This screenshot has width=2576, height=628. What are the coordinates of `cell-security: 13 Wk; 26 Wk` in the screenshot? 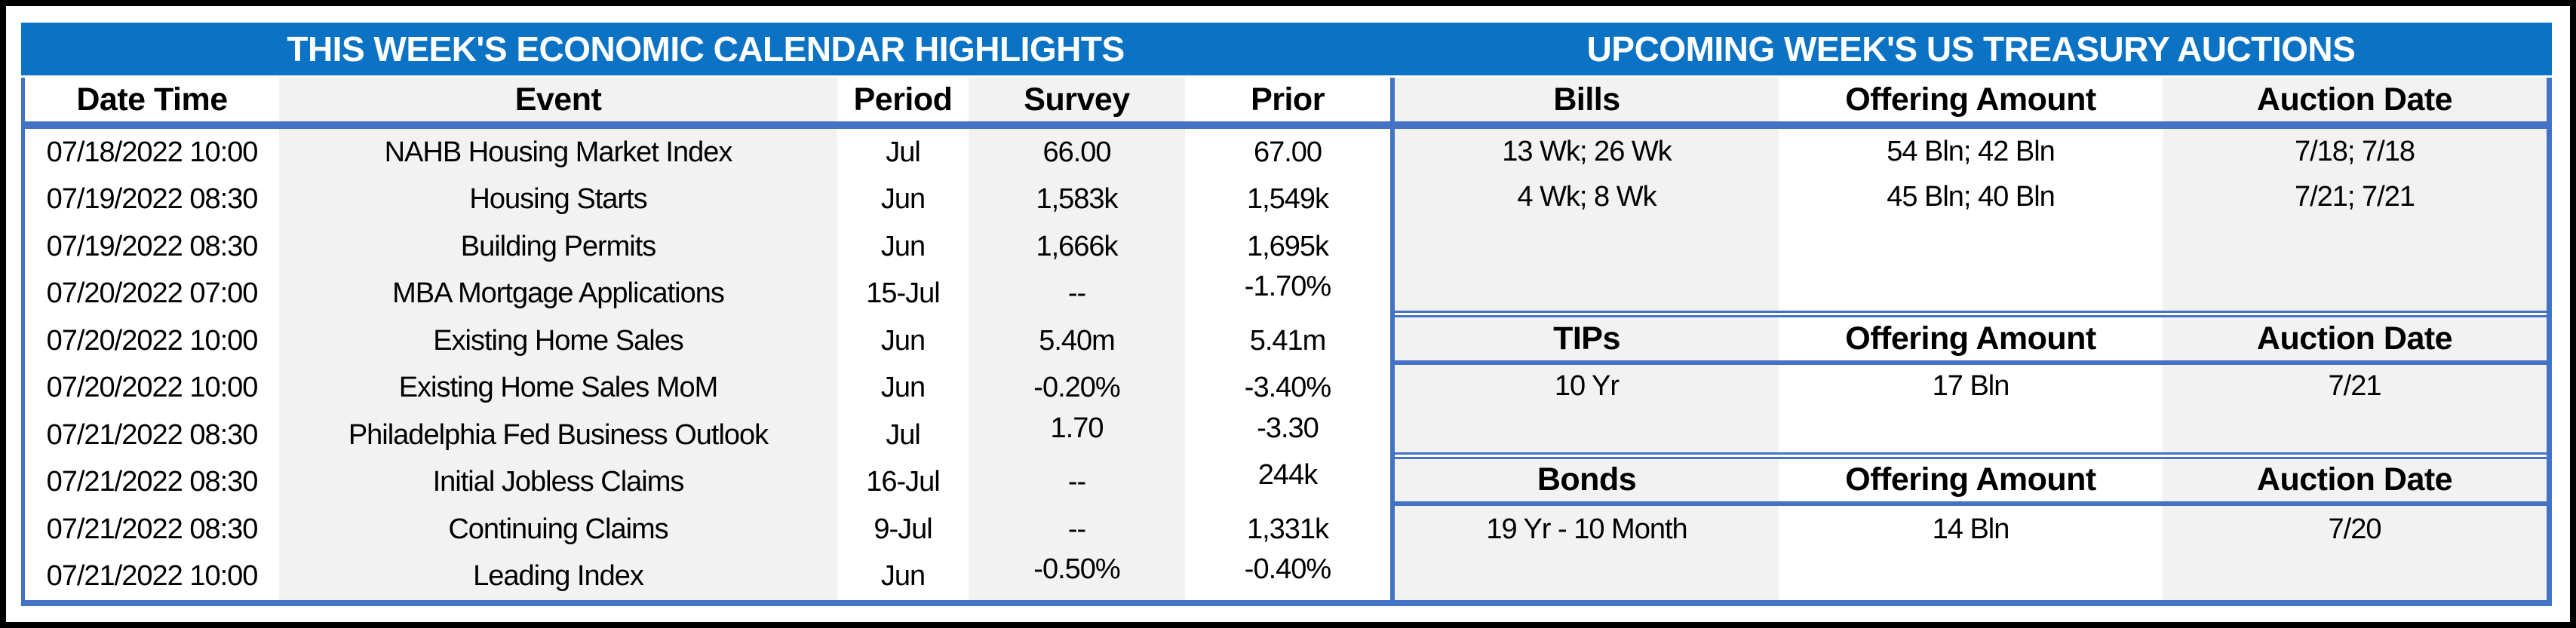 It's located at (1587, 152).